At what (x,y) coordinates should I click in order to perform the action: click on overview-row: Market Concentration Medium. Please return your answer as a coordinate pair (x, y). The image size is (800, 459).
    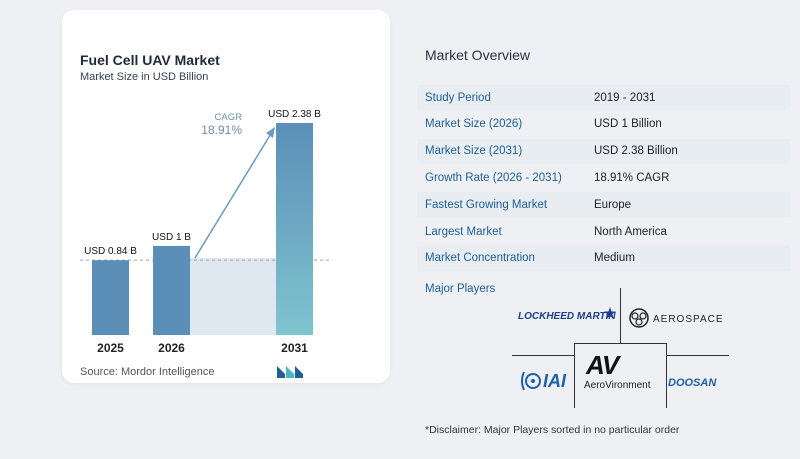
    Looking at the image, I should click on (603, 258).